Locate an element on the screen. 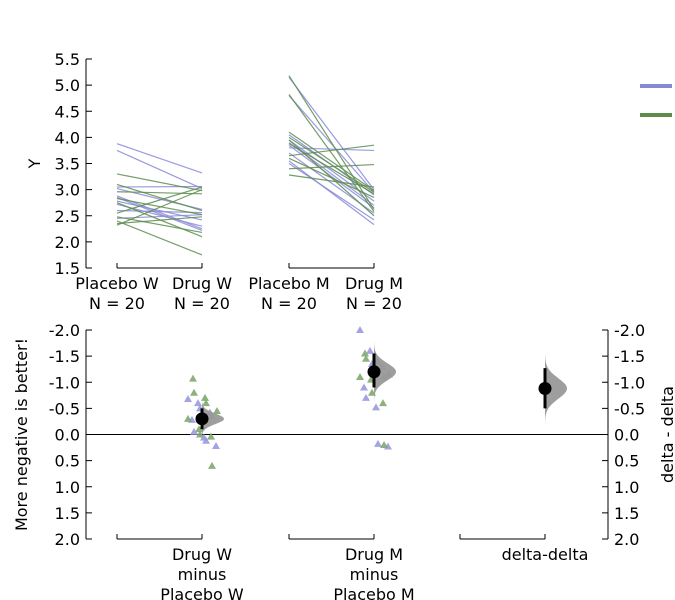  y-tick-label: 3.0 is located at coordinates (67, 190).